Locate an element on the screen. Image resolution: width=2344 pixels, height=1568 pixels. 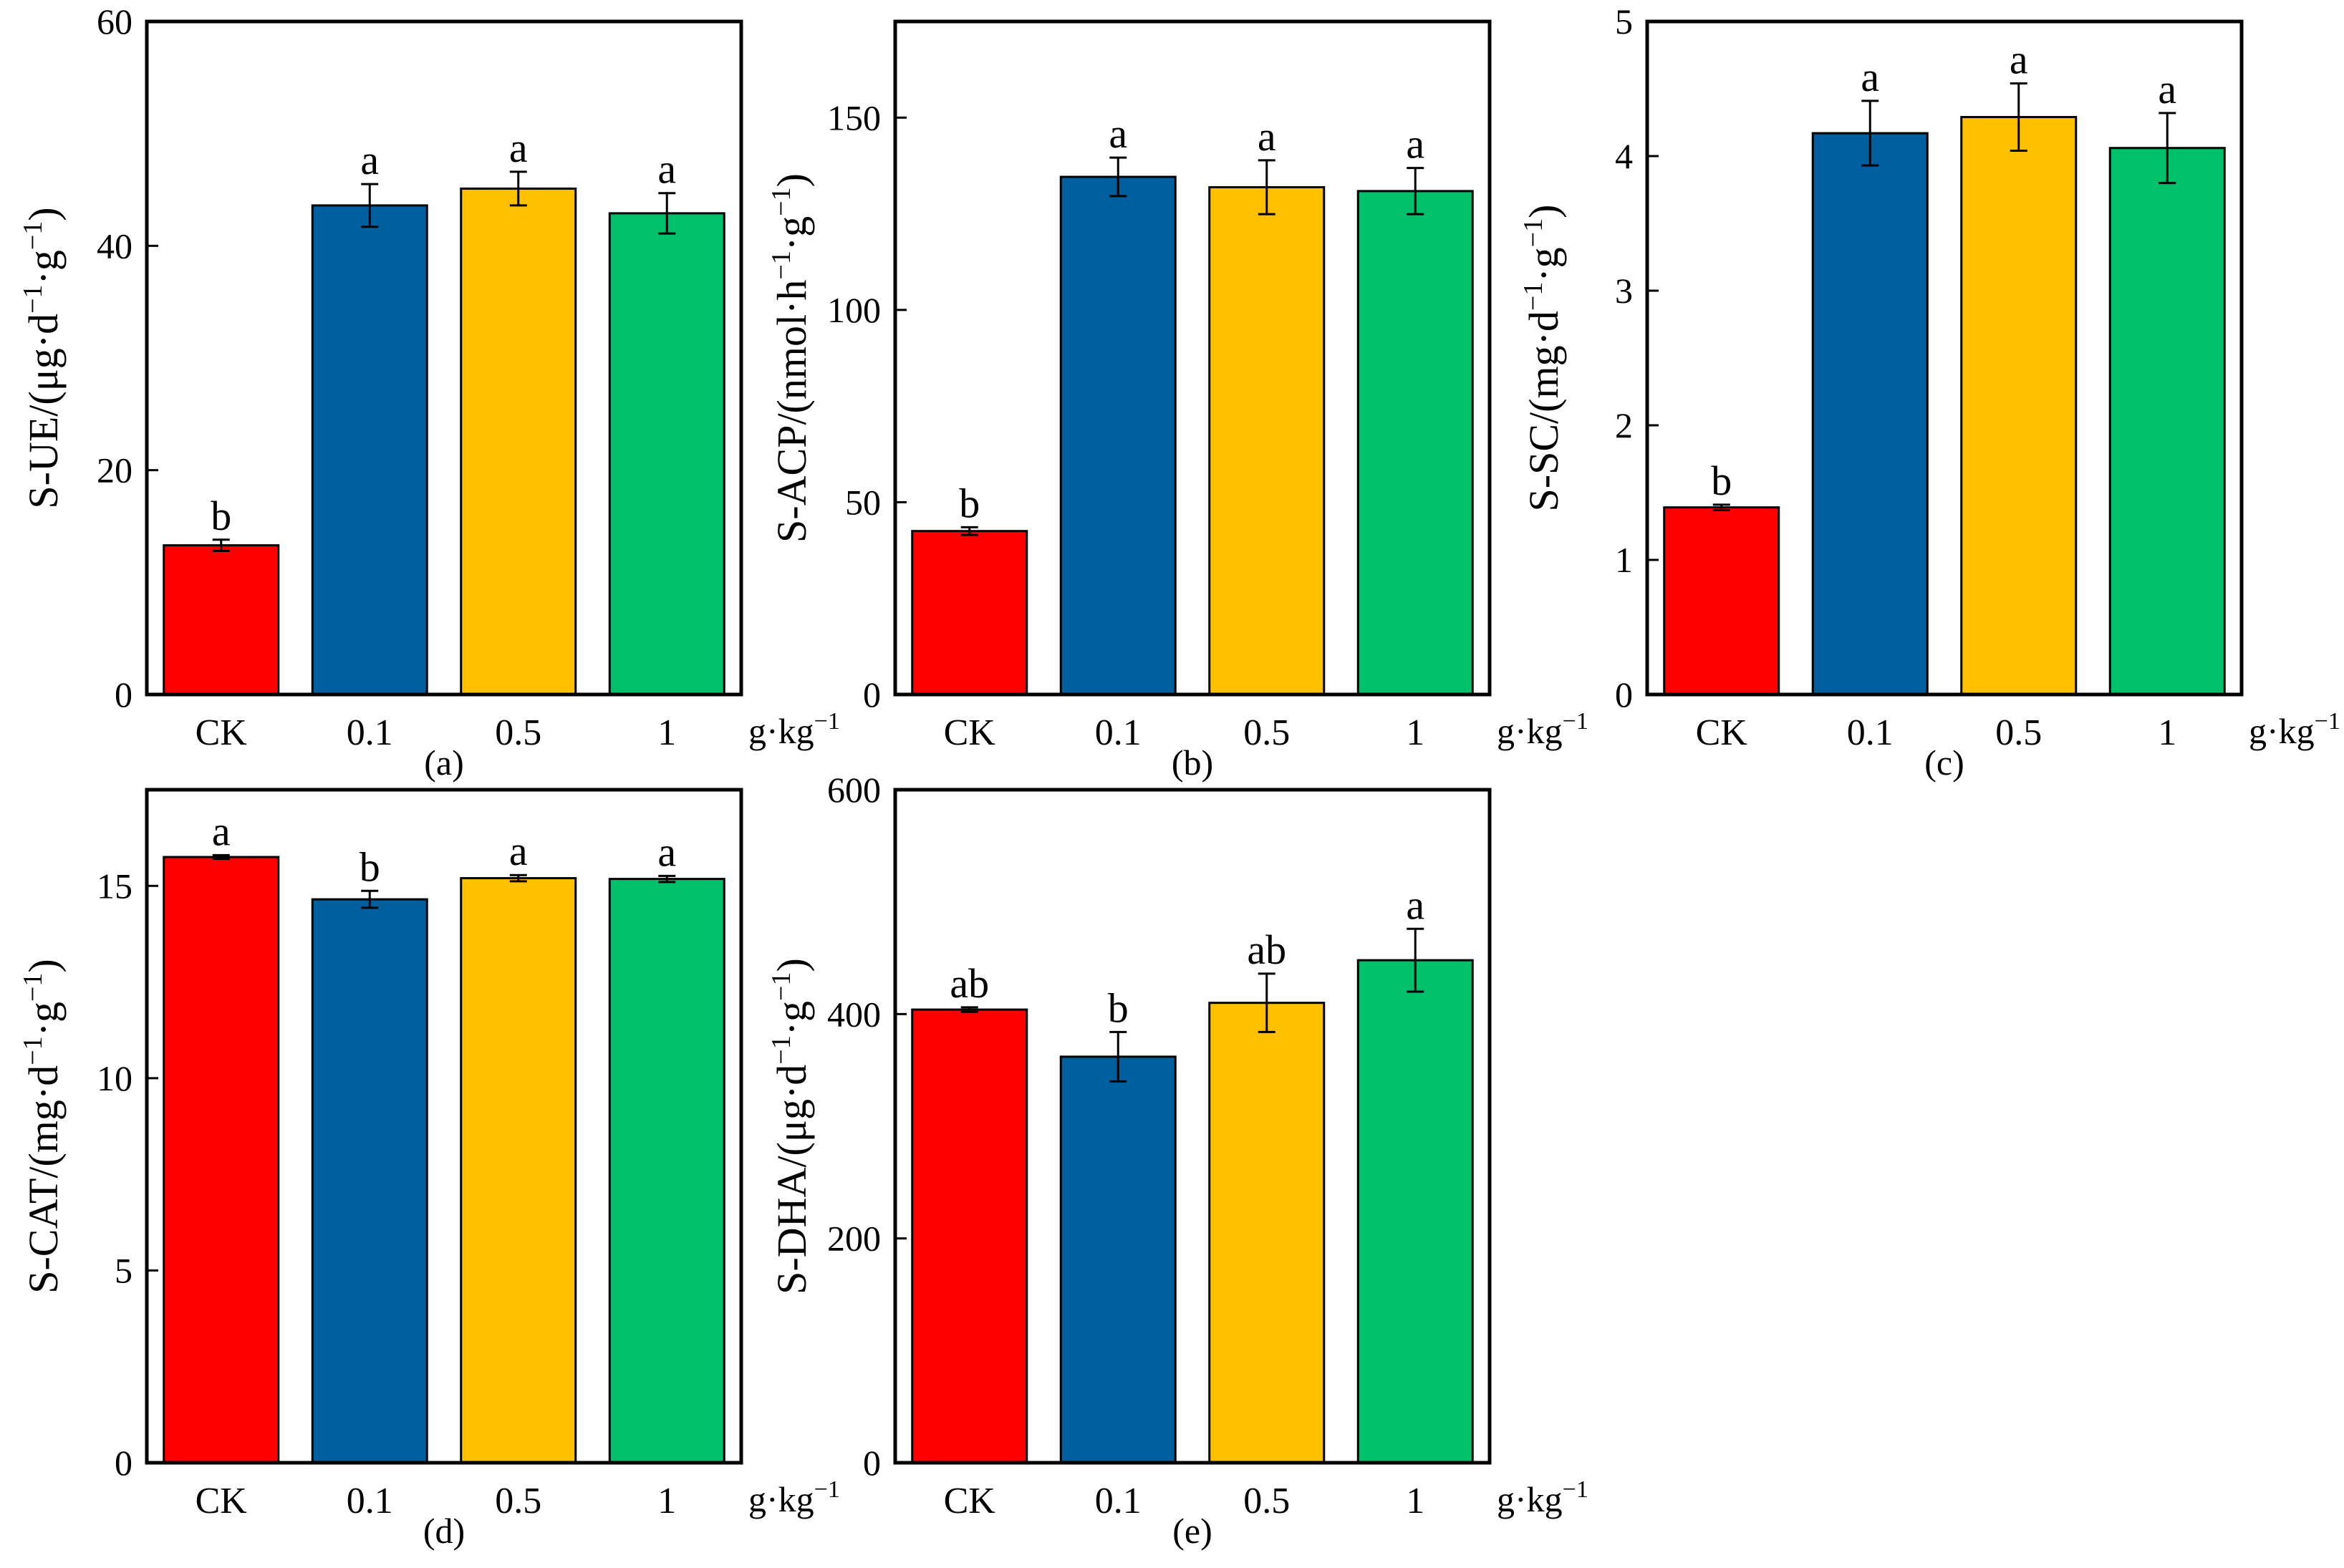
y-tick-label: 2 is located at coordinates (1624, 425).